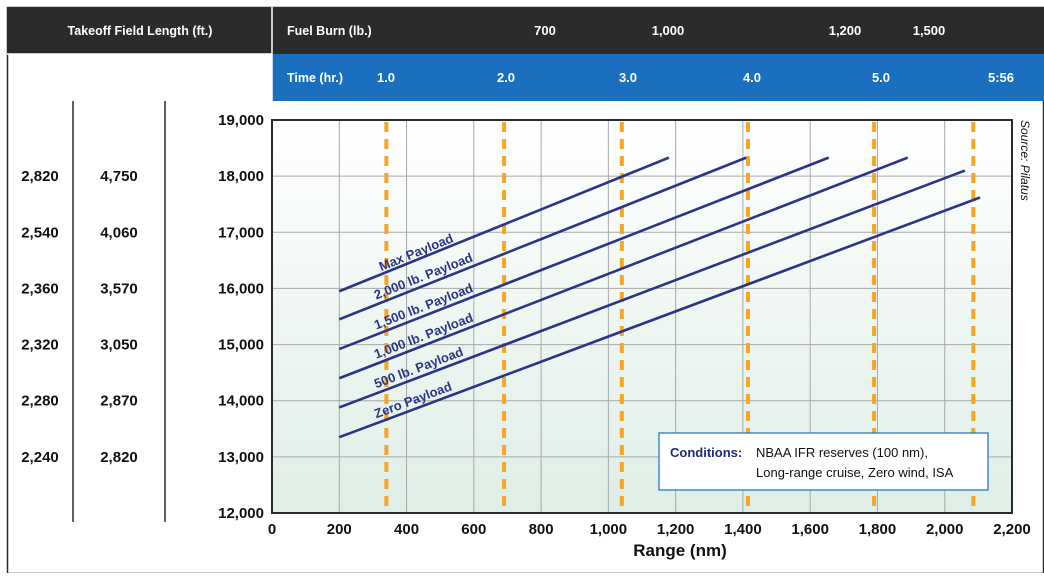  What do you see at coordinates (609, 529) in the screenshot?
I see `x-tick-label: 1,000` at bounding box center [609, 529].